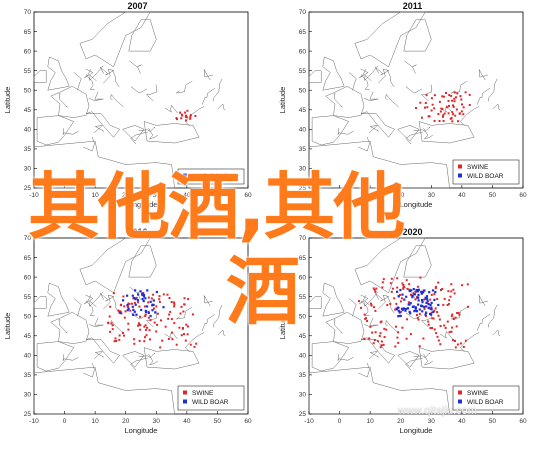 The width and height of the screenshot is (550, 451). Describe the element at coordinates (28, 90) in the screenshot. I see `y-tick-label: 50` at that location.